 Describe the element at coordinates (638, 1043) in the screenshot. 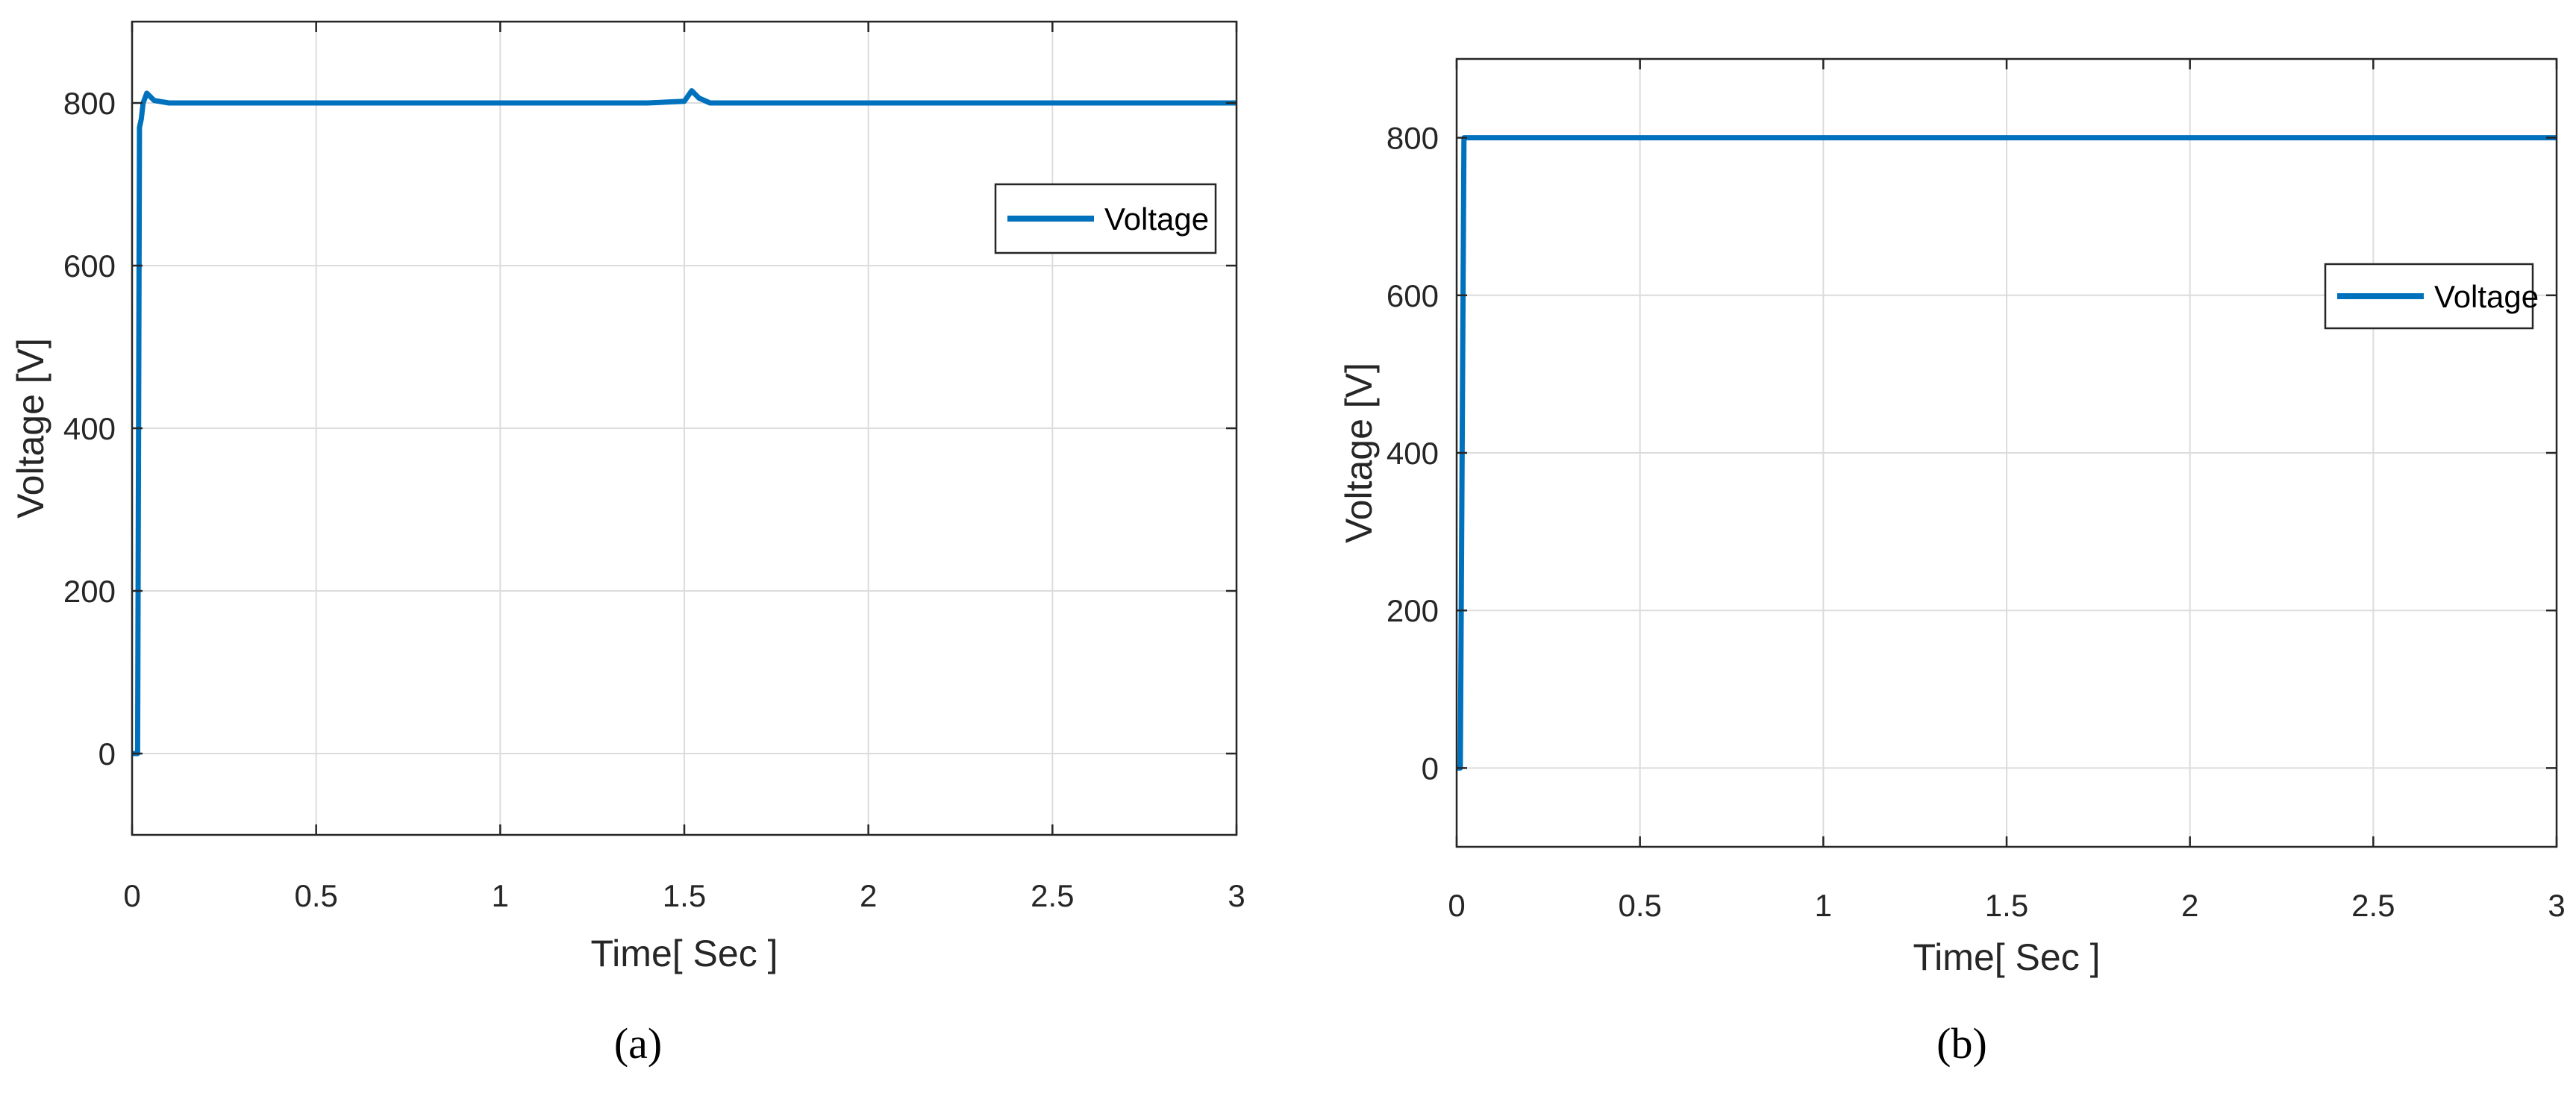

I see `panel-label-a: (a)` at that location.